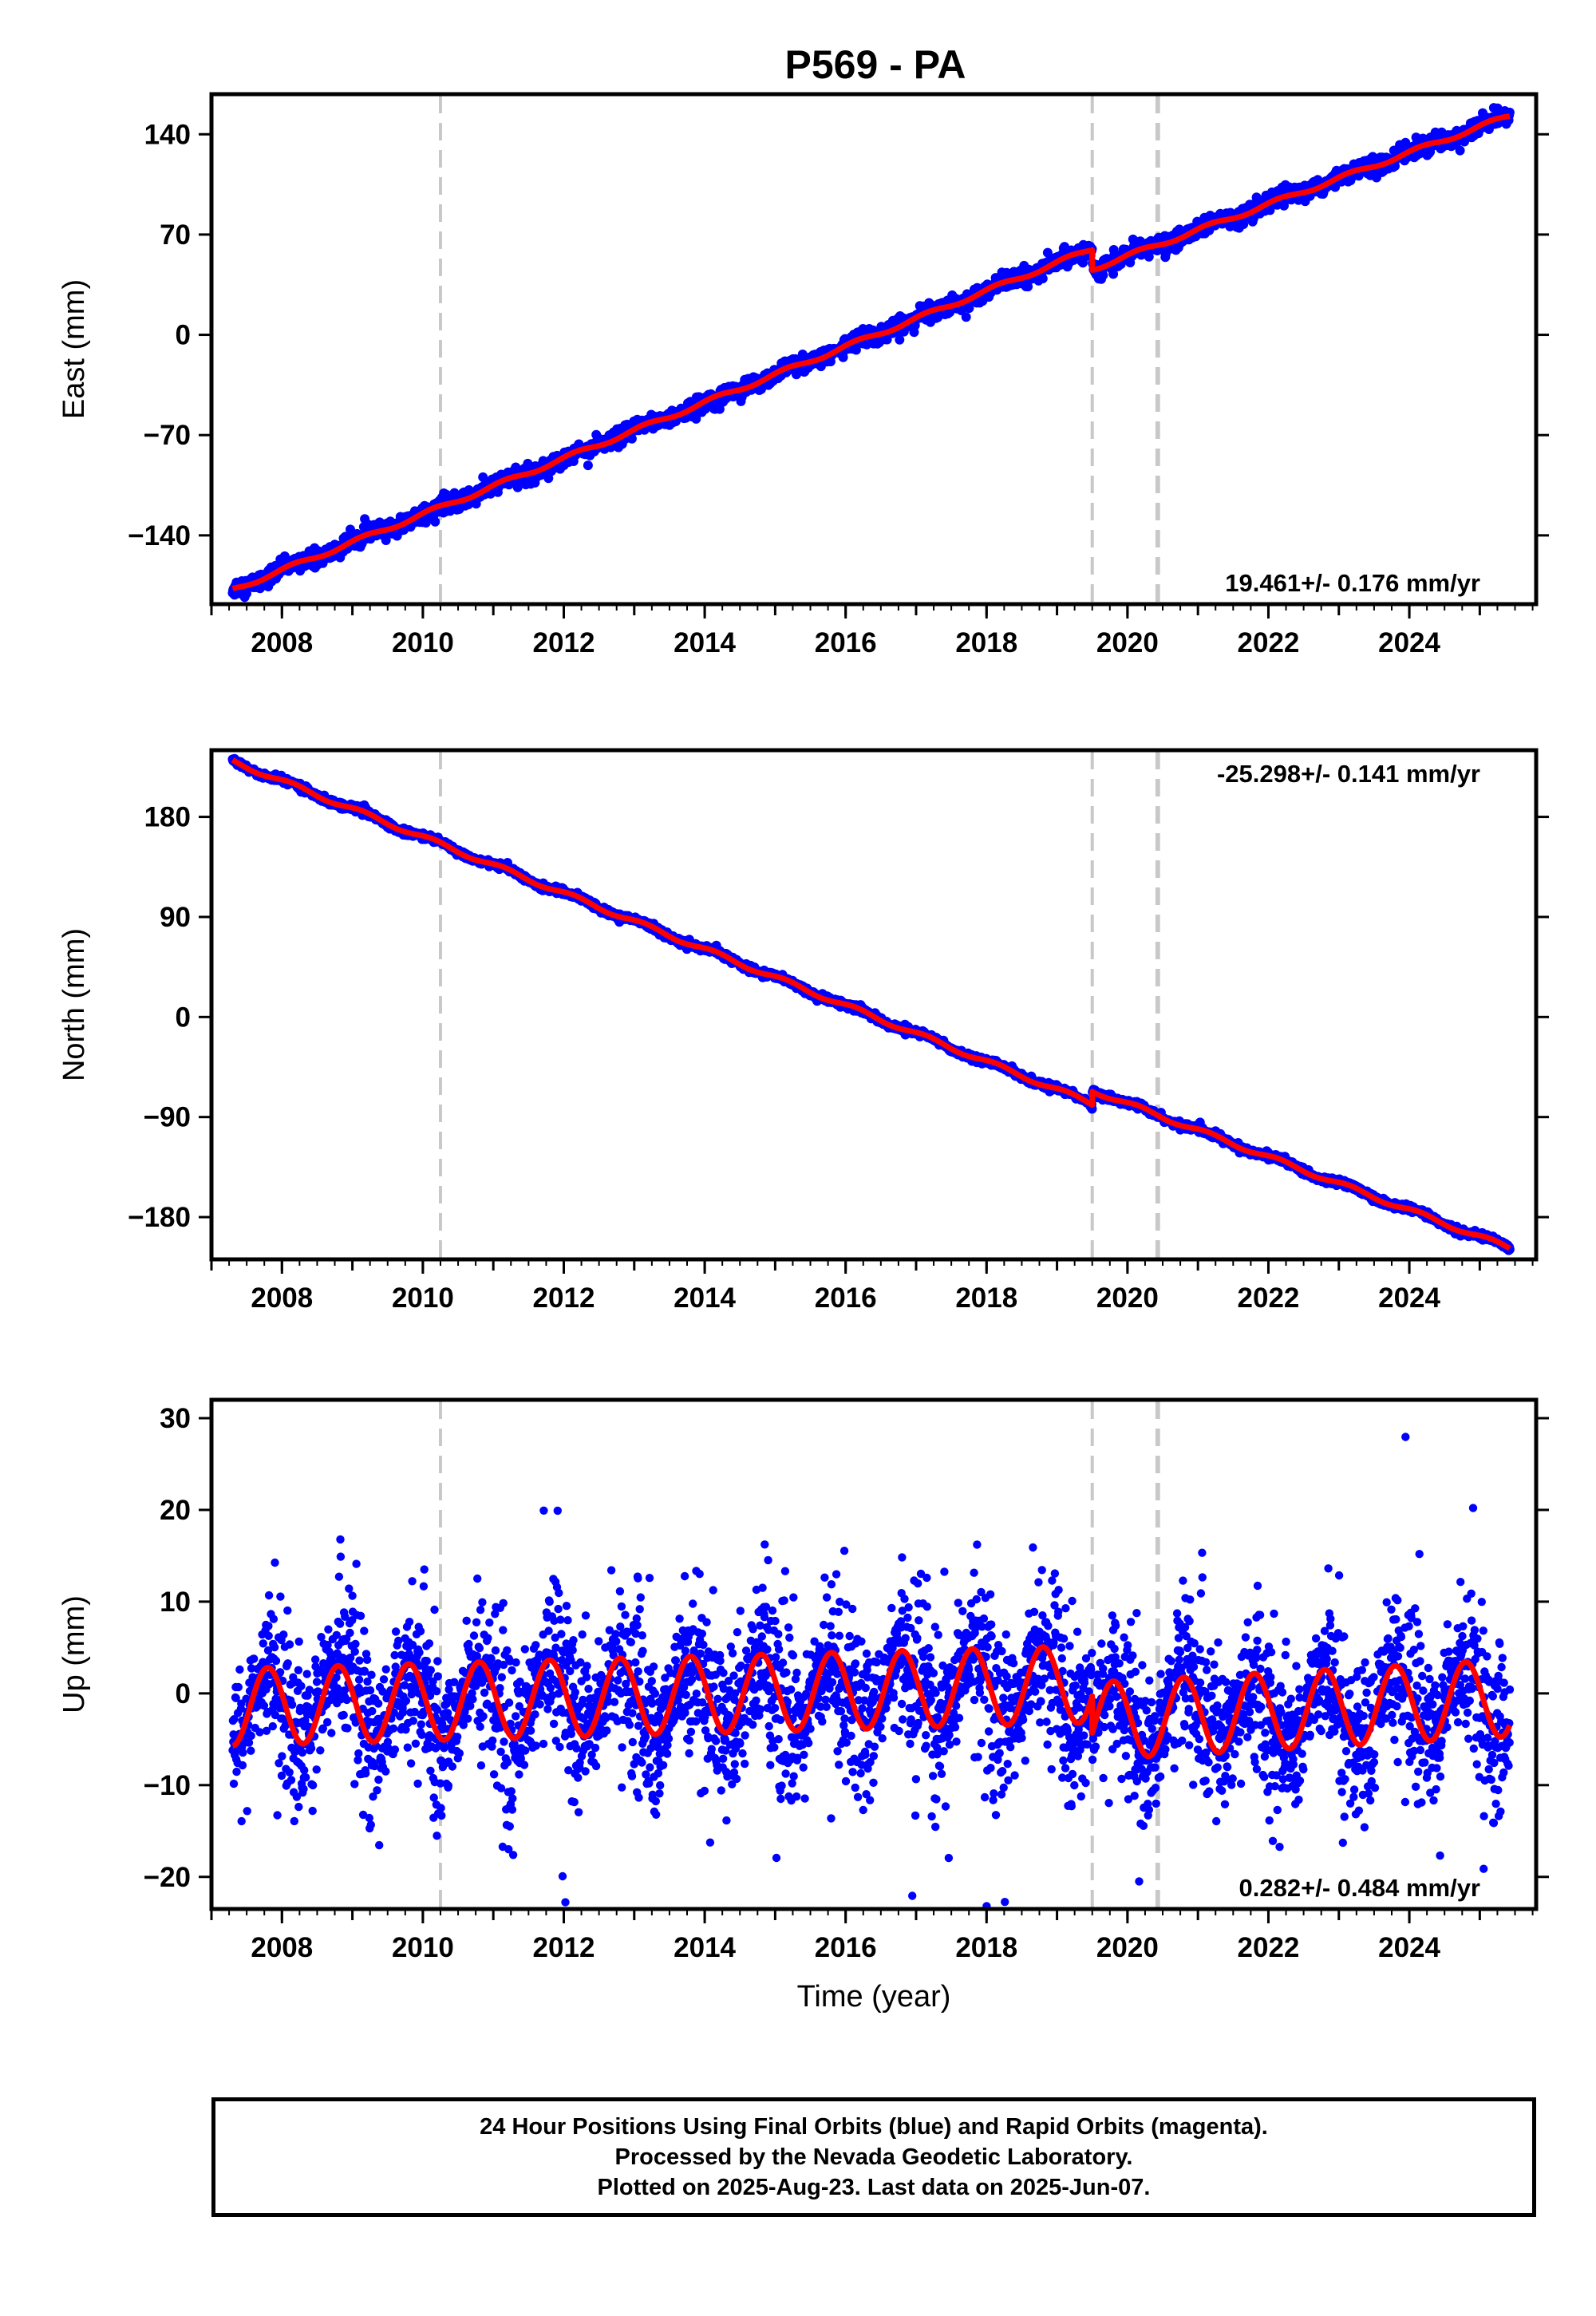  What do you see at coordinates (159, 1217) in the screenshot?
I see `y-tick-label: −180` at bounding box center [159, 1217].